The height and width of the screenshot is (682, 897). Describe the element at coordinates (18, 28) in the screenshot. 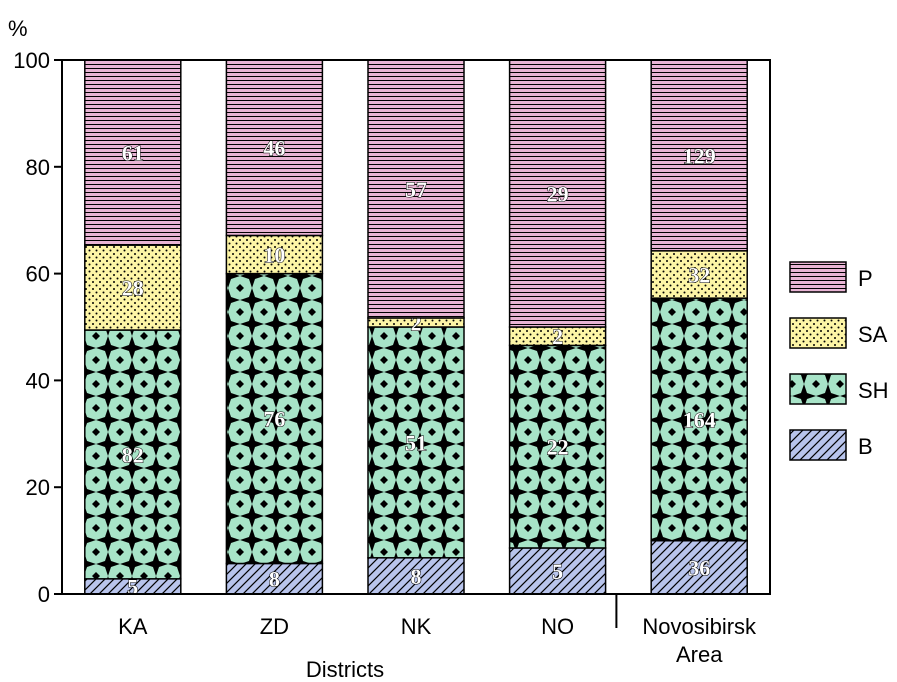

I see `y-axis-title: %` at that location.